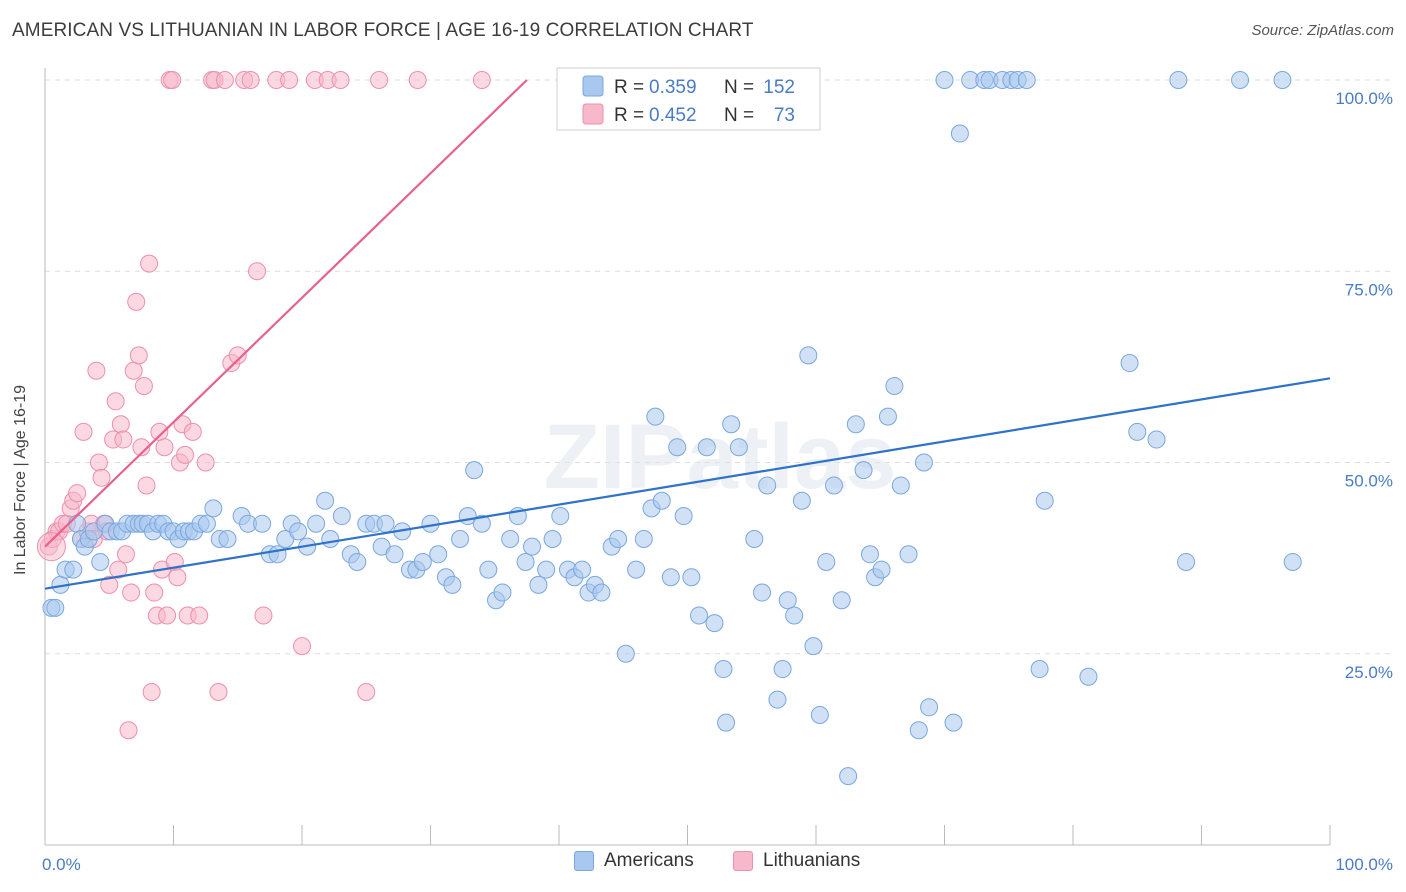 This screenshot has height=892, width=1406. What do you see at coordinates (629, 87) in the screenshot?
I see `legend-r-label-0: R =` at bounding box center [629, 87].